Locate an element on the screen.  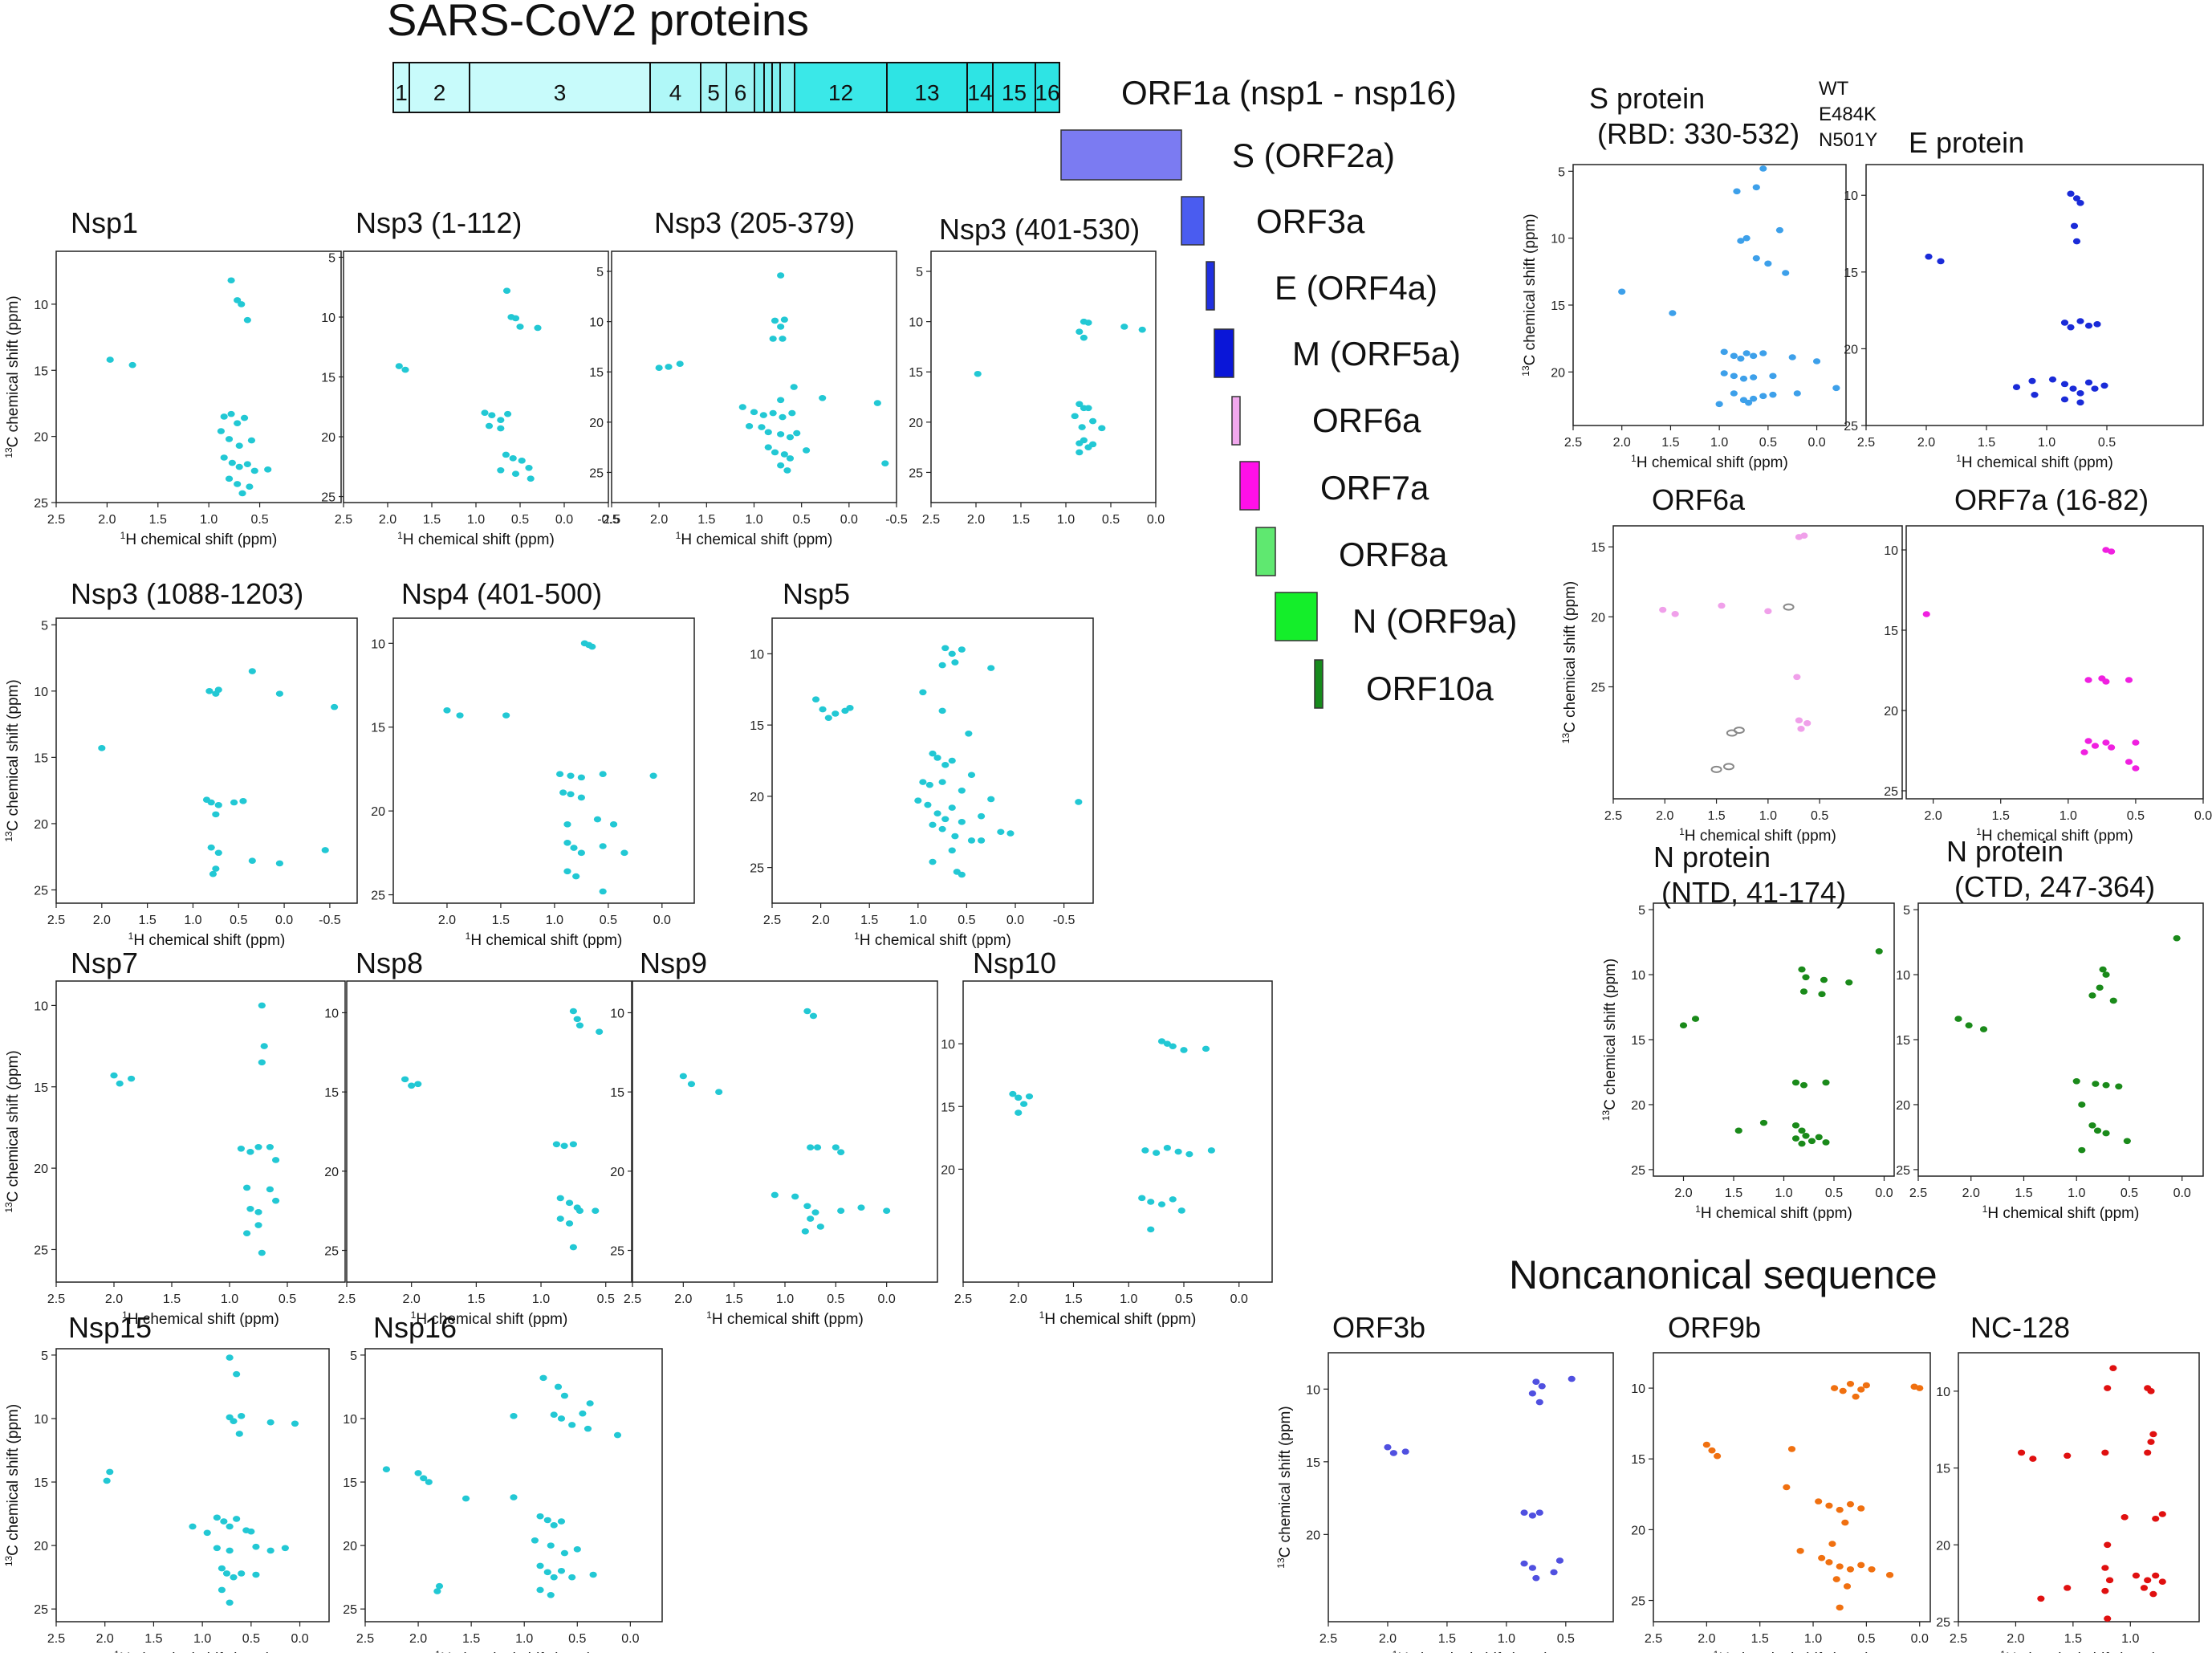
y-tick-label: 10 is located at coordinates (1891, 551).